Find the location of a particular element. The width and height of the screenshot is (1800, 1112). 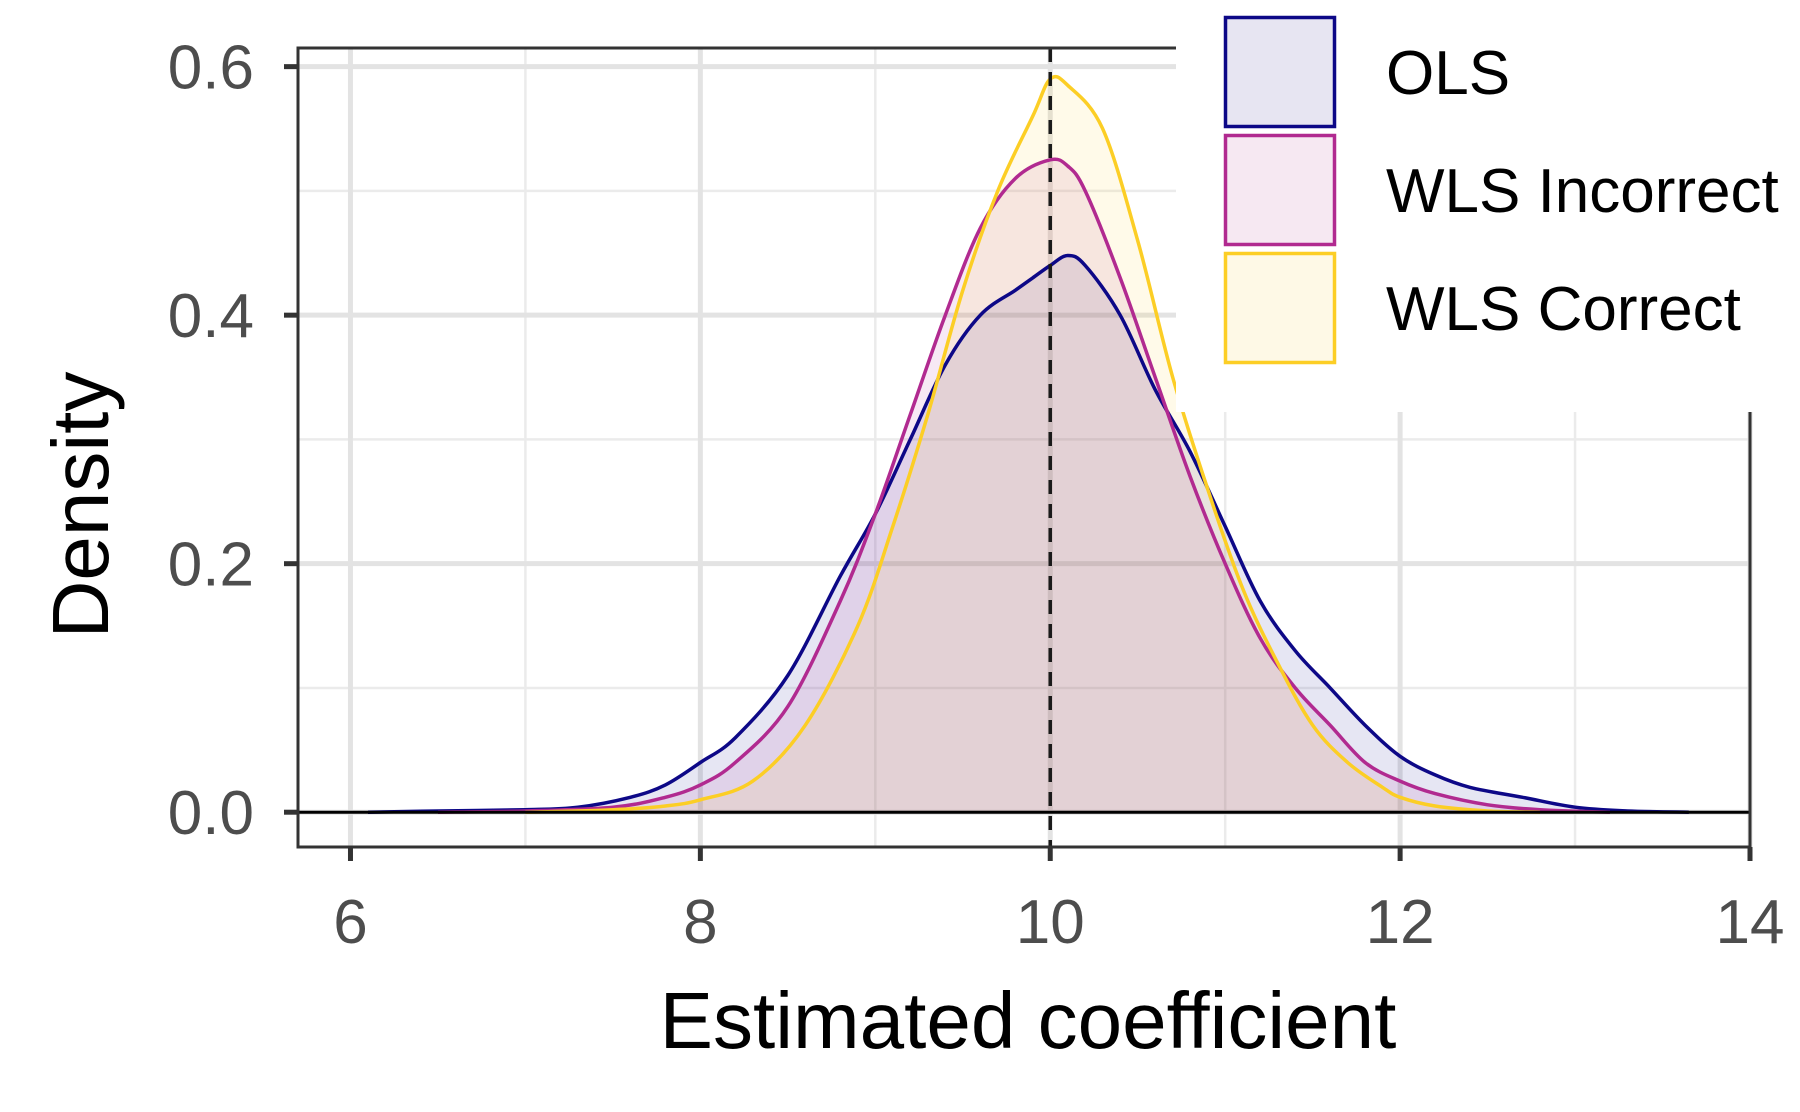

x-tick-label: 8 is located at coordinates (700, 922).